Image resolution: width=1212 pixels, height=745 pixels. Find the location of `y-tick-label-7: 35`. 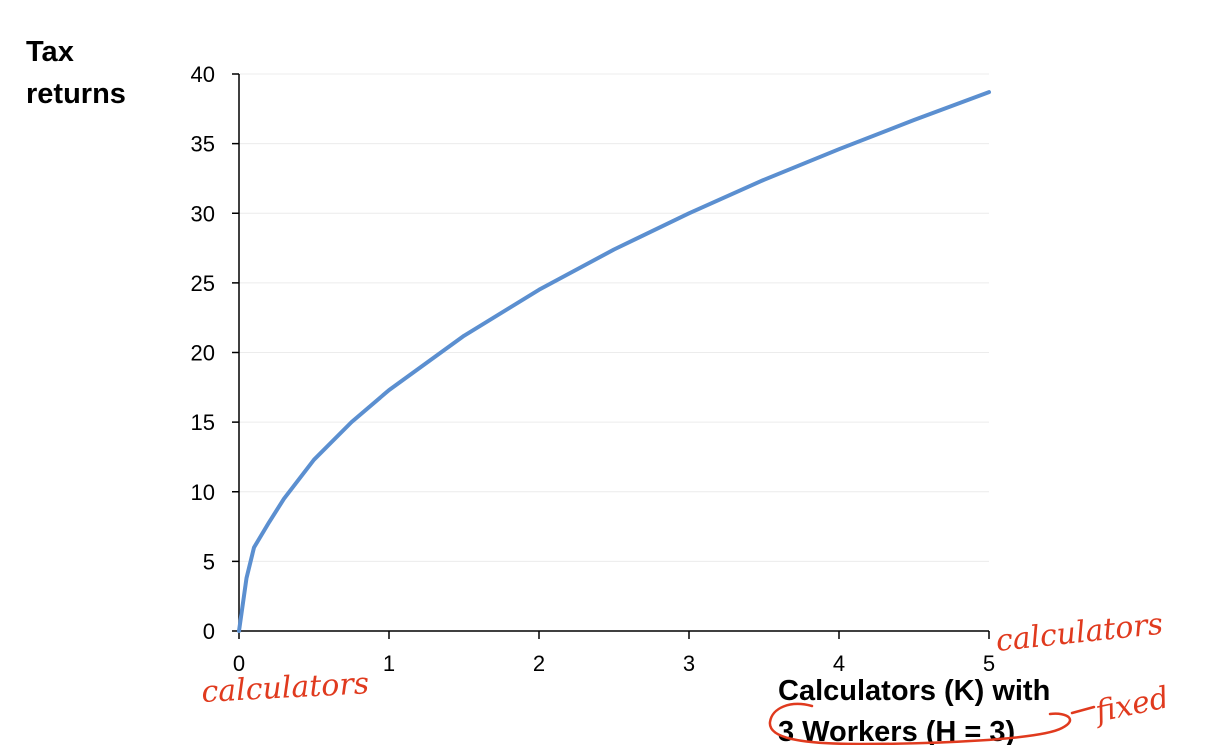

y-tick-label-7: 35 is located at coordinates (203, 144).